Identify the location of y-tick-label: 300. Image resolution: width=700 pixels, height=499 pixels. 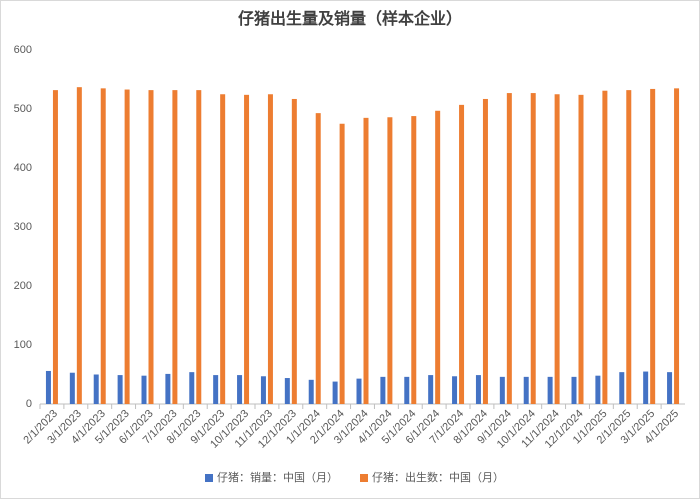
(23, 227).